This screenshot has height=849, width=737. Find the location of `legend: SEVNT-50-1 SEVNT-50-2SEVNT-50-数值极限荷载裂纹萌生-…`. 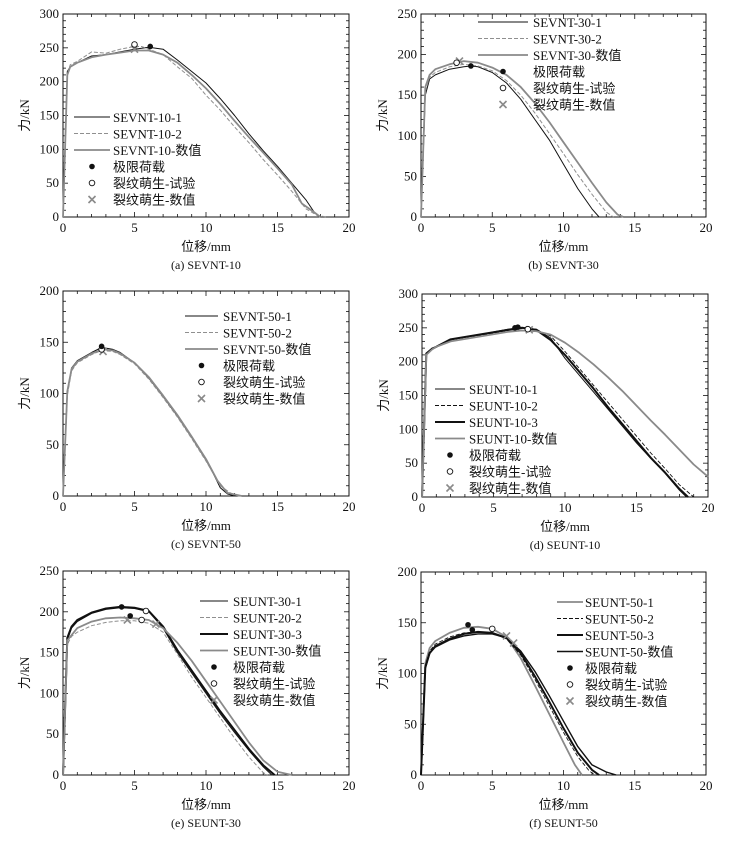

legend: SEVNT-50-1 SEVNT-50-2SEVNT-50-数值极限荷载裂纹萌生-… is located at coordinates (248, 358).